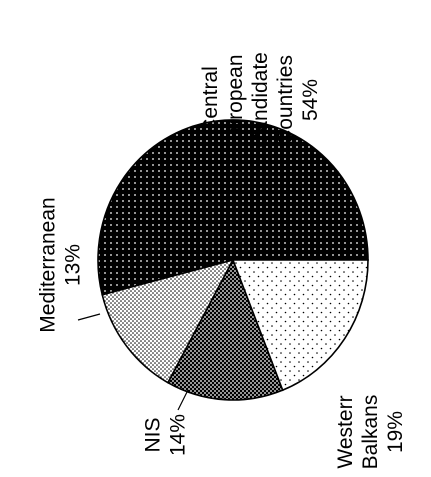 The width and height of the screenshot is (431, 477). I want to click on slice-label-group-3: Westerr Balkans 19%, so click(370, 432).